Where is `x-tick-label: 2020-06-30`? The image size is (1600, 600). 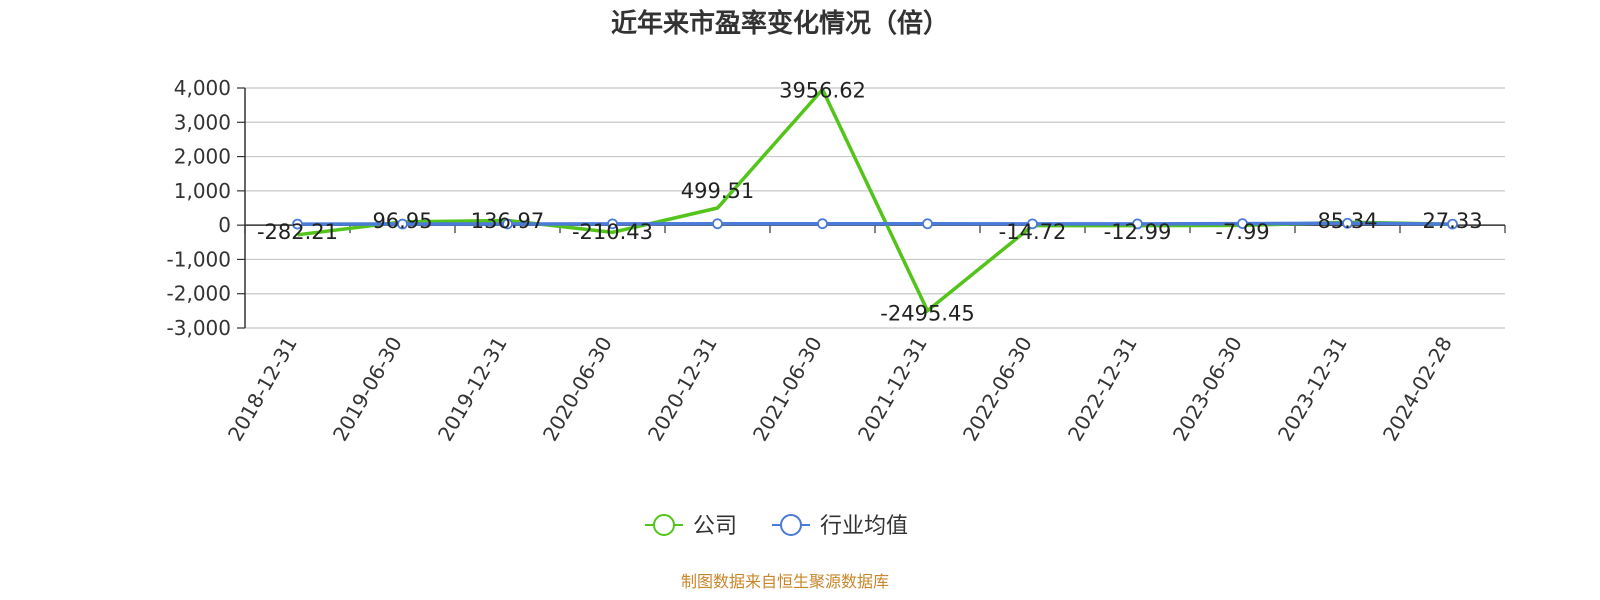 x-tick-label: 2020-06-30 is located at coordinates (577, 389).